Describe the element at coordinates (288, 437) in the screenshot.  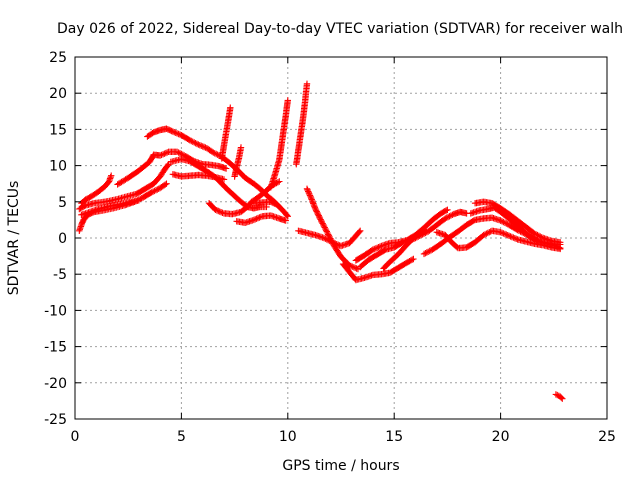
I see `x-tick-label: 10` at that location.